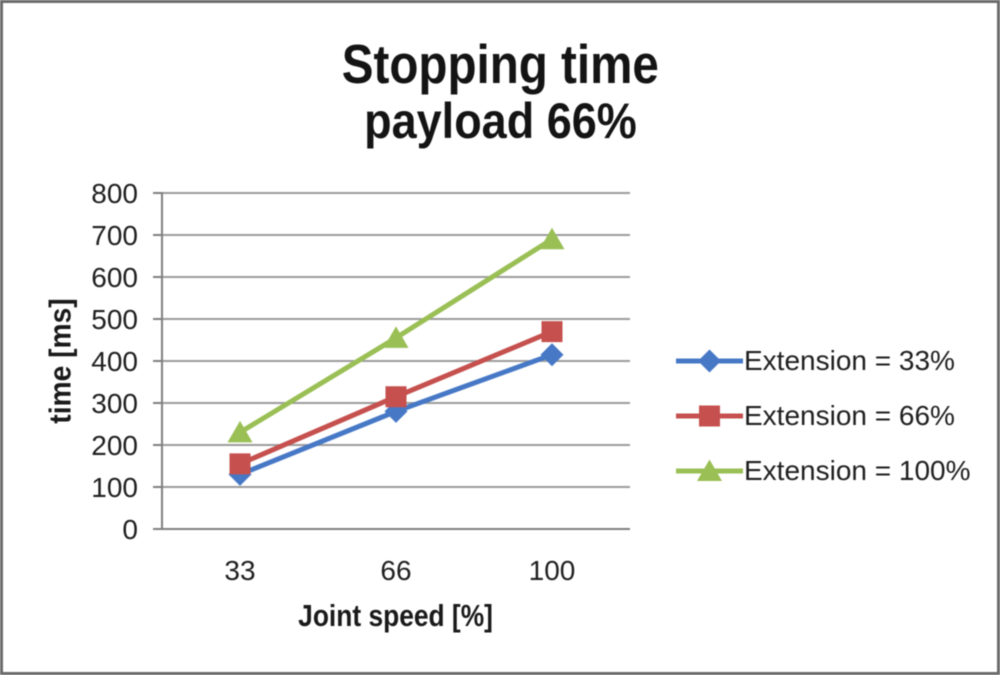 This screenshot has width=1000, height=675. What do you see at coordinates (849, 360) in the screenshot?
I see `legend-label: Extension = 33%` at bounding box center [849, 360].